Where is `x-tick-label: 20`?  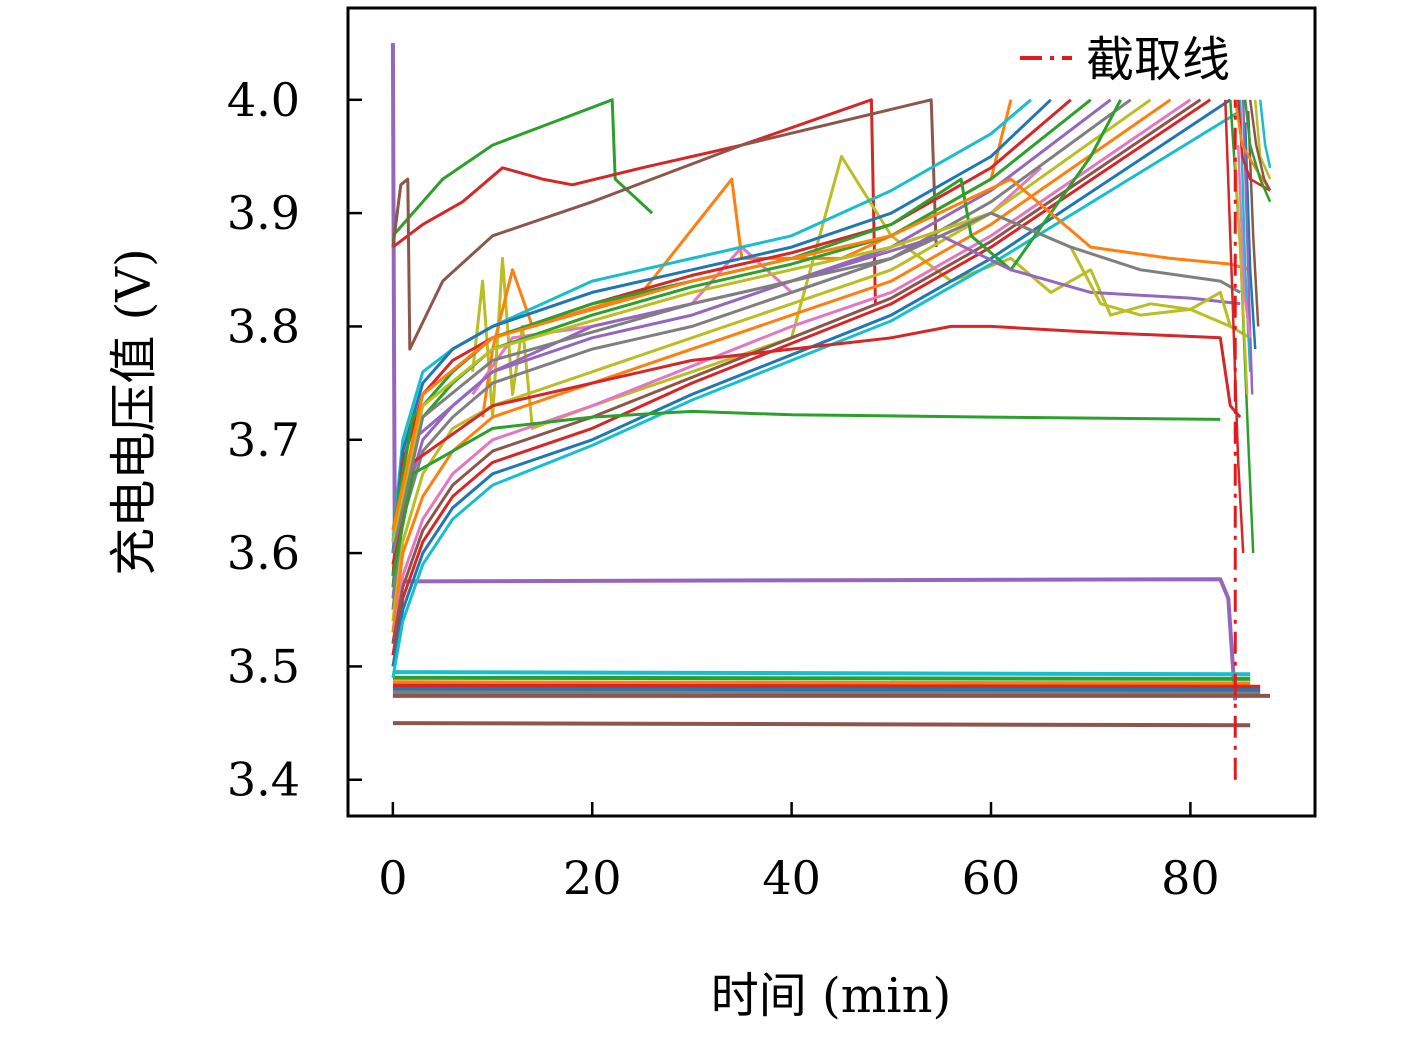 x-tick-label: 20 is located at coordinates (592, 878).